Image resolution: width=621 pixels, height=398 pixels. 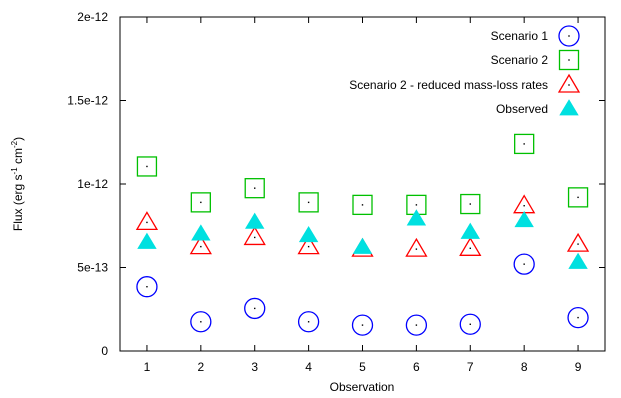 I want to click on x-tick-label: 6, so click(x=416, y=367).